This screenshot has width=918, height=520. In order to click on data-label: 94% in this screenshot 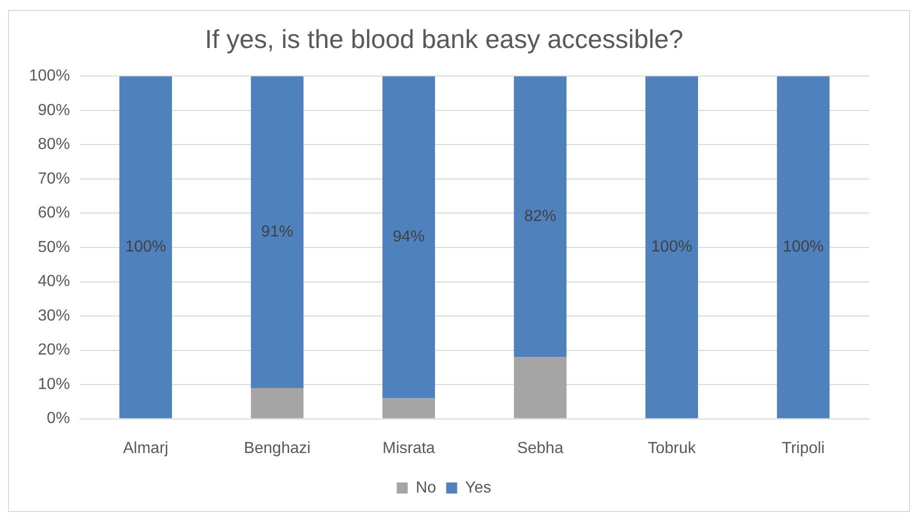, I will do `click(408, 237)`.